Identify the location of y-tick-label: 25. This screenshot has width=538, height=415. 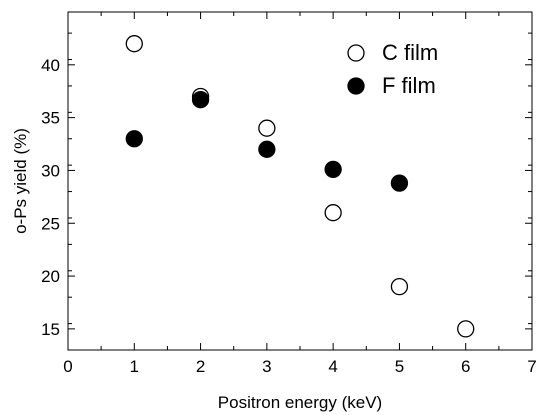
(50, 223).